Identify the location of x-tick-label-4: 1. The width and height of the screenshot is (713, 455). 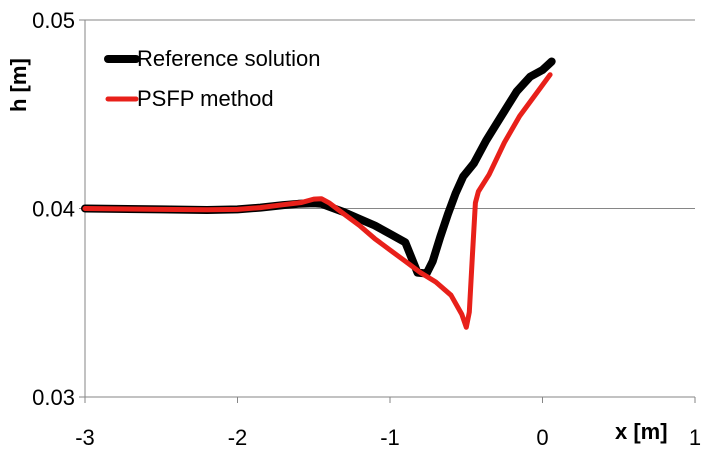
(695, 437).